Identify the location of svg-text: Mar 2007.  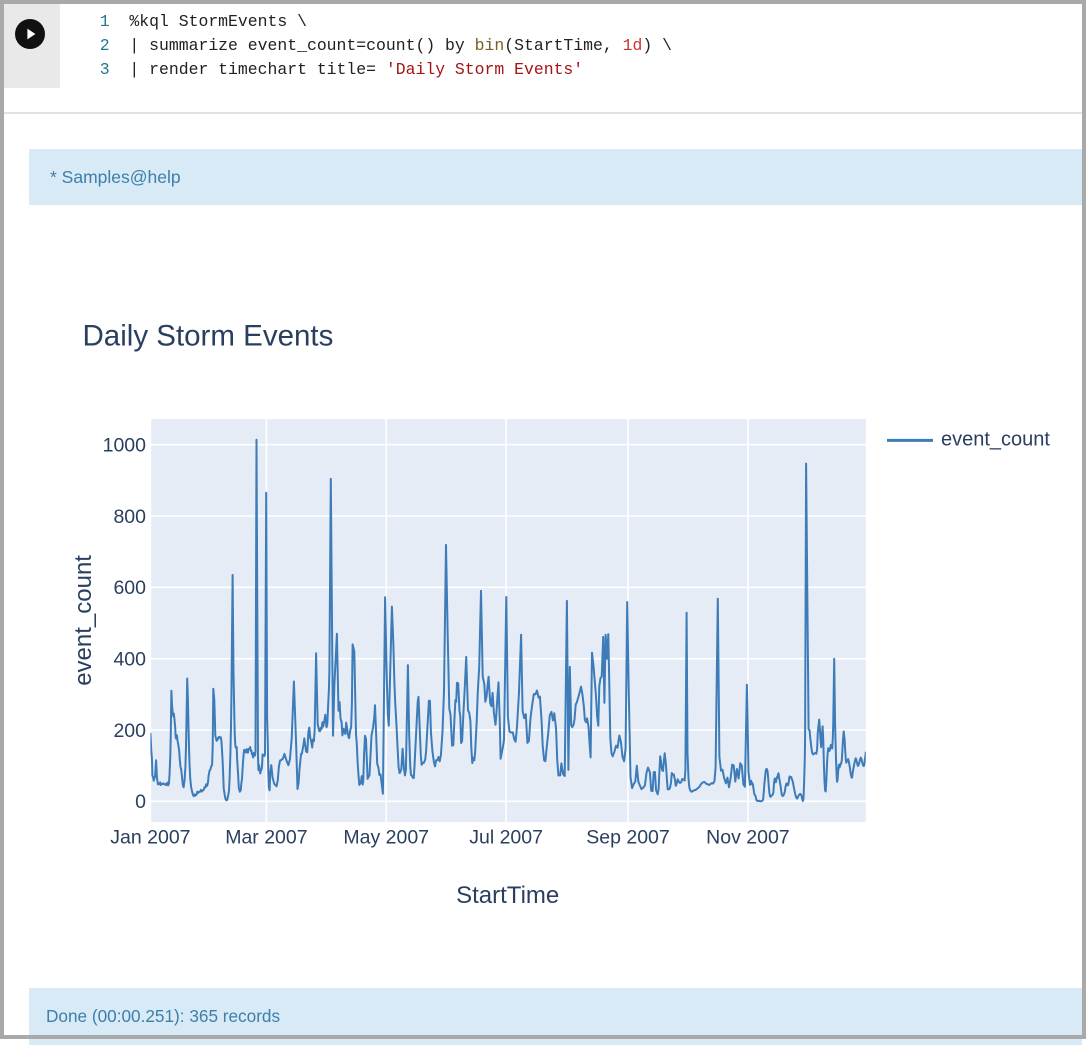
(266, 838).